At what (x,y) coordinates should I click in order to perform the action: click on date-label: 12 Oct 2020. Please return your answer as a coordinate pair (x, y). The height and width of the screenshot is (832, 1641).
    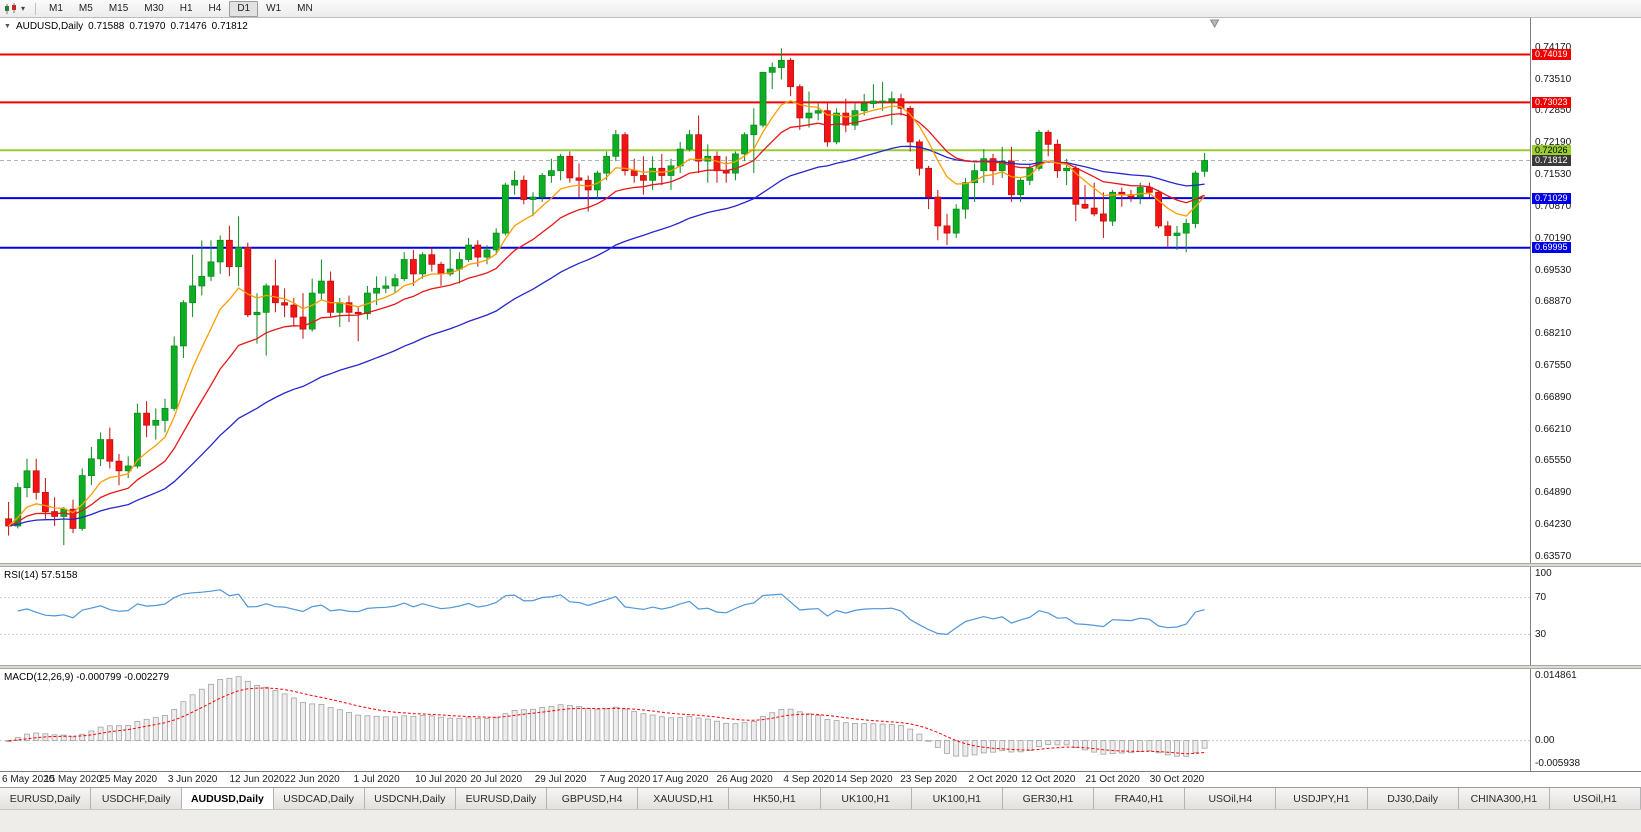
    Looking at the image, I should click on (1048, 779).